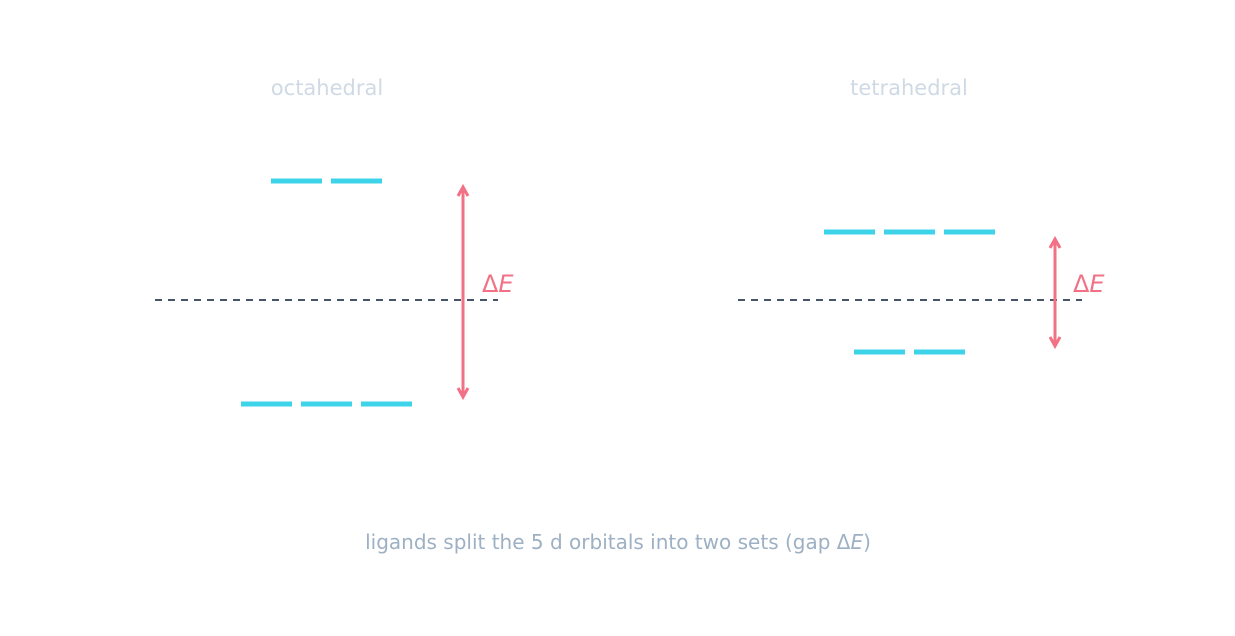 This screenshot has height=636, width=1235. What do you see at coordinates (867, 542) in the screenshot?
I see `caption-text: )` at bounding box center [867, 542].